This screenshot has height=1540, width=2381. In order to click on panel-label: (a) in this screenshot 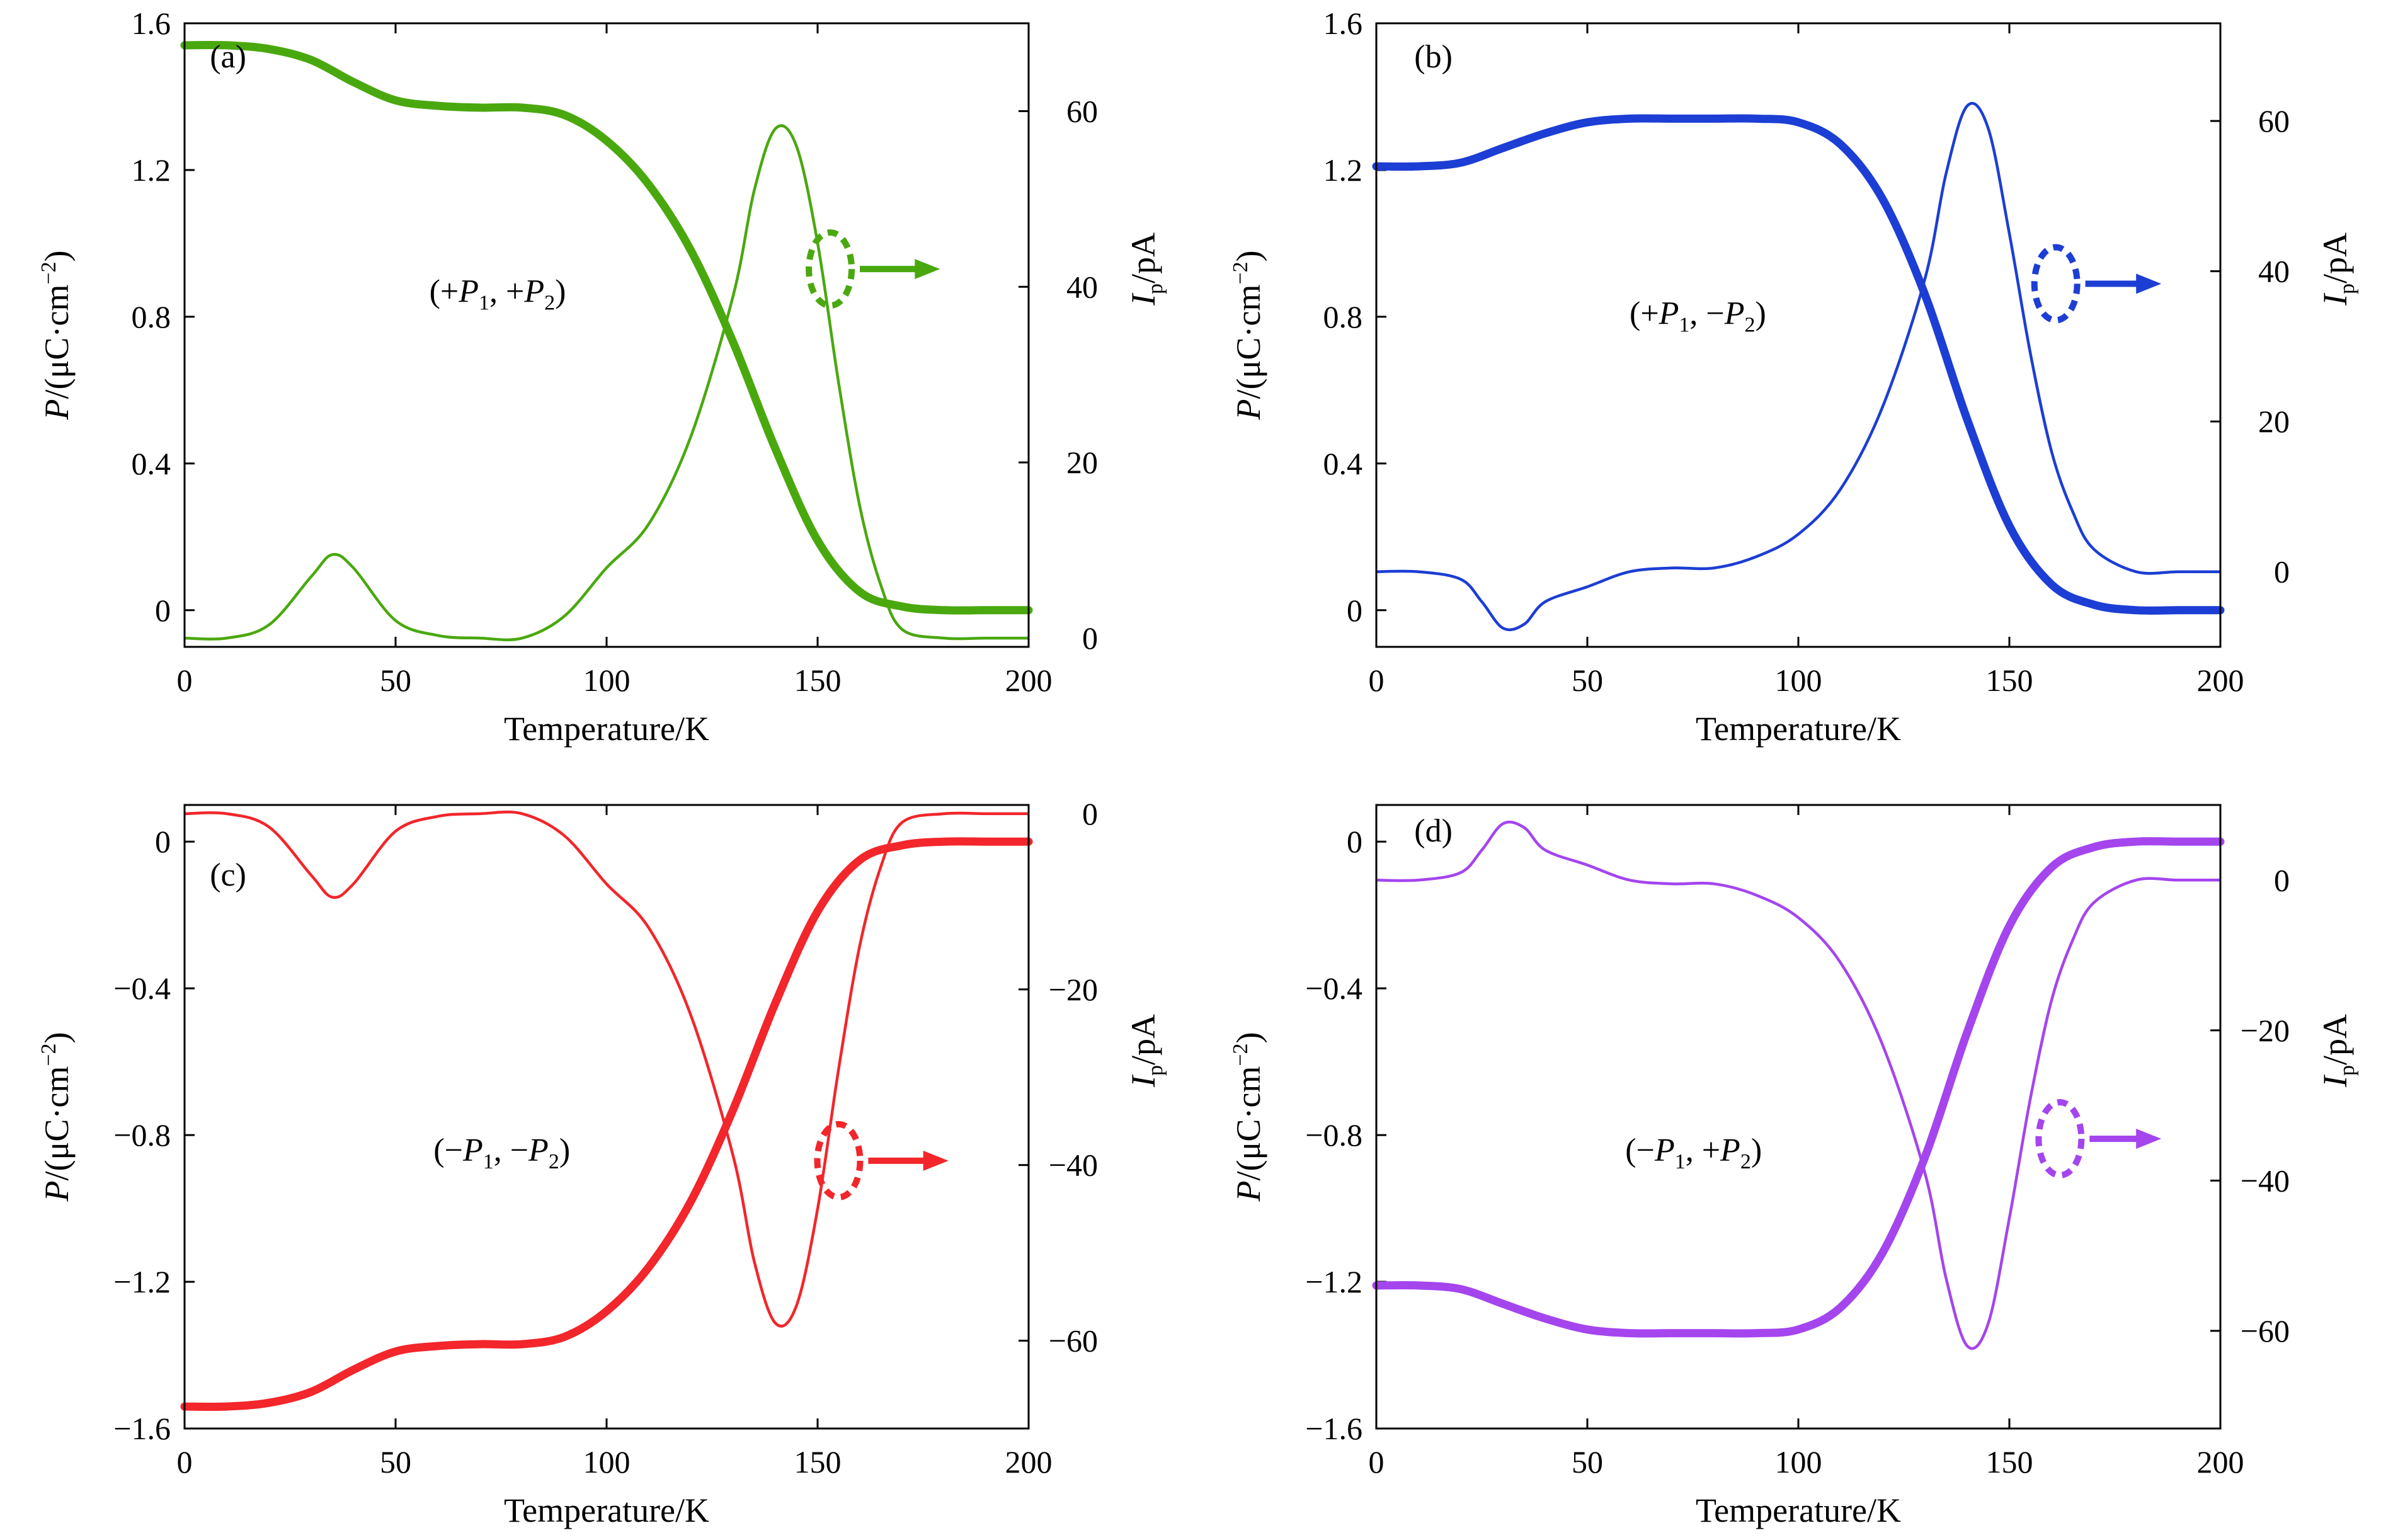, I will do `click(228, 57)`.